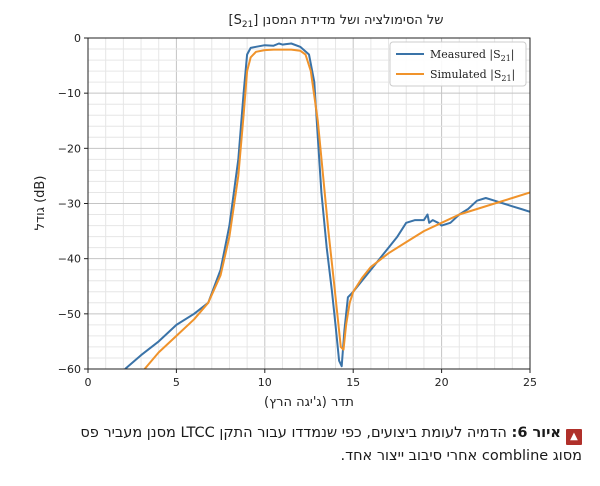  I want to click on x-tick-label: 20, so click(442, 382).